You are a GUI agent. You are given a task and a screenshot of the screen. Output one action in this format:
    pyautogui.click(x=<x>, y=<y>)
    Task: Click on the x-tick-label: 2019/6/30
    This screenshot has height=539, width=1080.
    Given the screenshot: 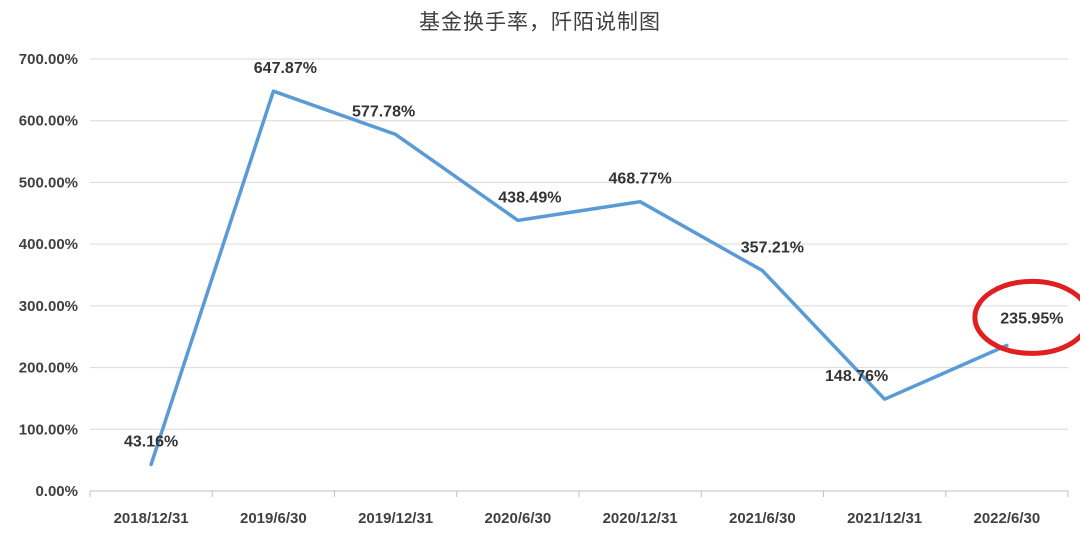 What is the action you would take?
    pyautogui.click(x=273, y=518)
    